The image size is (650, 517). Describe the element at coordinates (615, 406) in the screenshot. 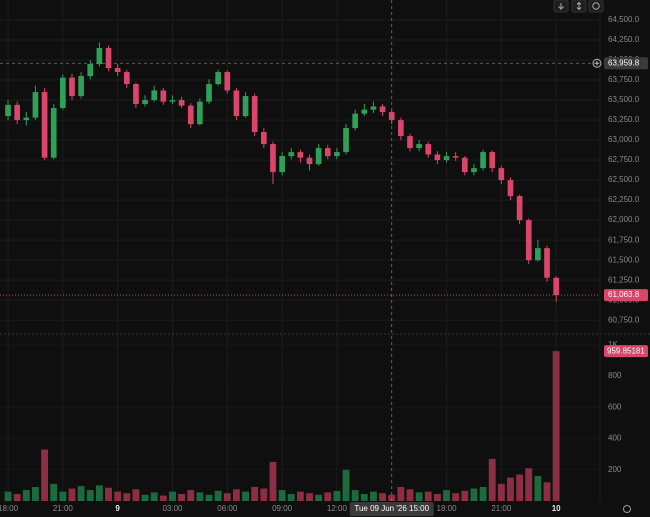

I see `volume-tick-label: 600` at that location.